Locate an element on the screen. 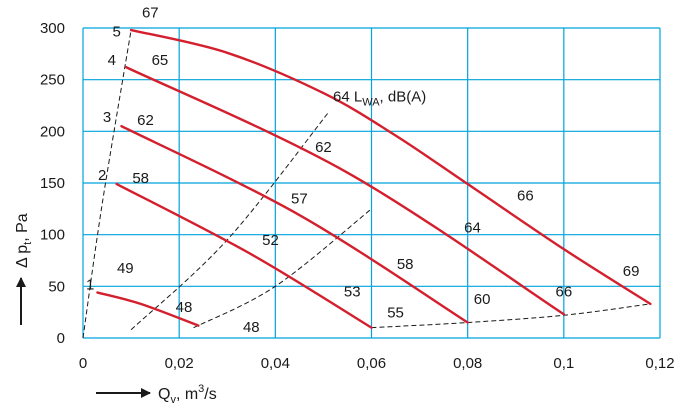  curve-number-label: 4 is located at coordinates (112, 60).